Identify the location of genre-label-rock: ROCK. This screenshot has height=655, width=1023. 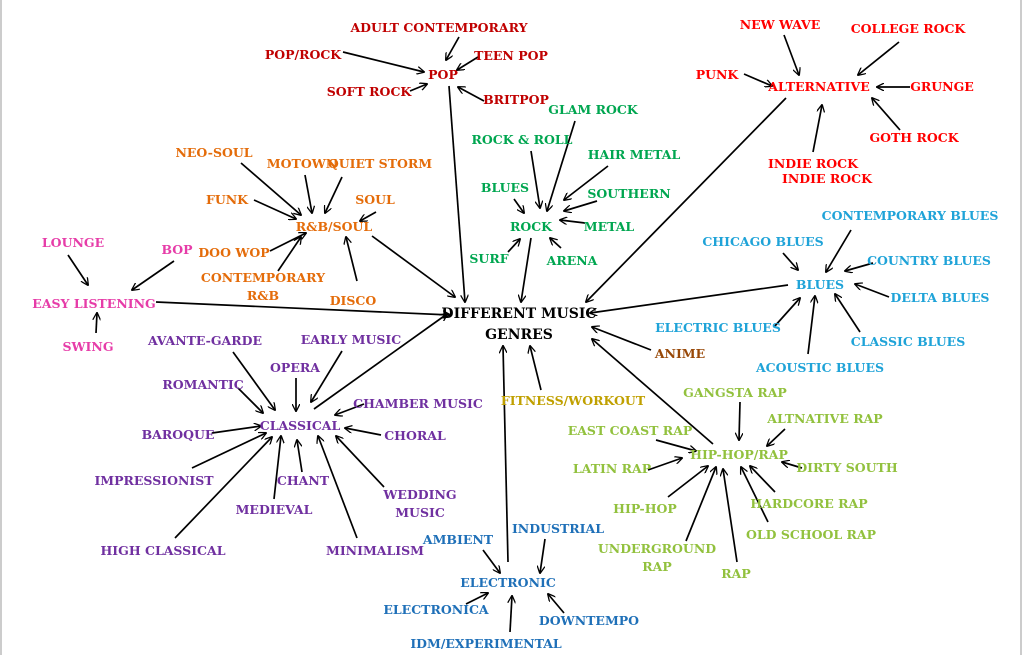
(531, 226).